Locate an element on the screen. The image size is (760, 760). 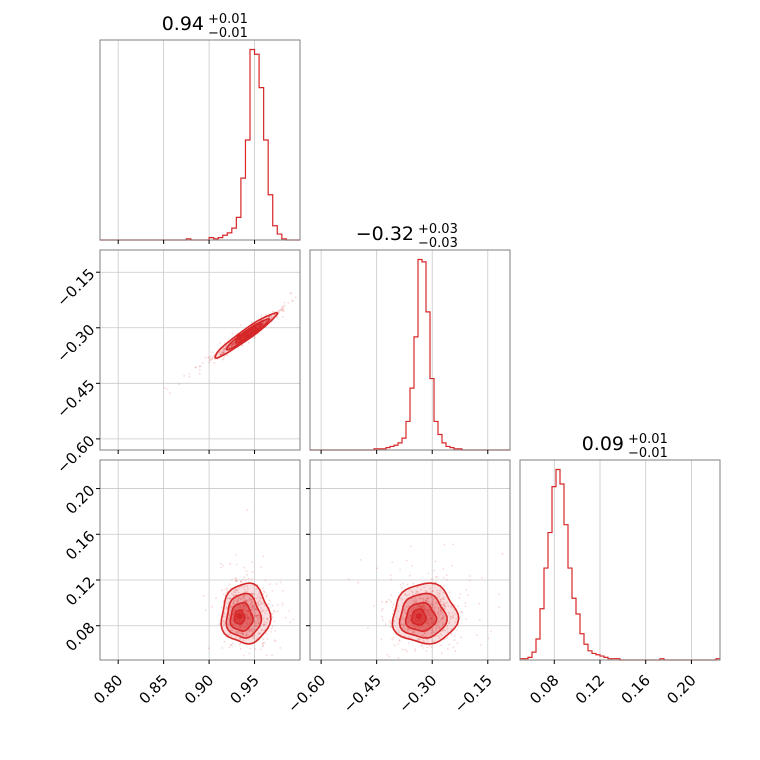
panel-frame is located at coordinates (200, 350).